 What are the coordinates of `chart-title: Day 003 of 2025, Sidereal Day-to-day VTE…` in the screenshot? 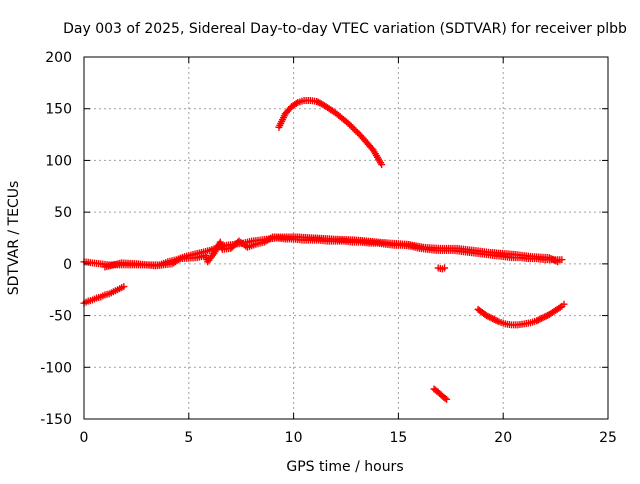 It's located at (345, 29).